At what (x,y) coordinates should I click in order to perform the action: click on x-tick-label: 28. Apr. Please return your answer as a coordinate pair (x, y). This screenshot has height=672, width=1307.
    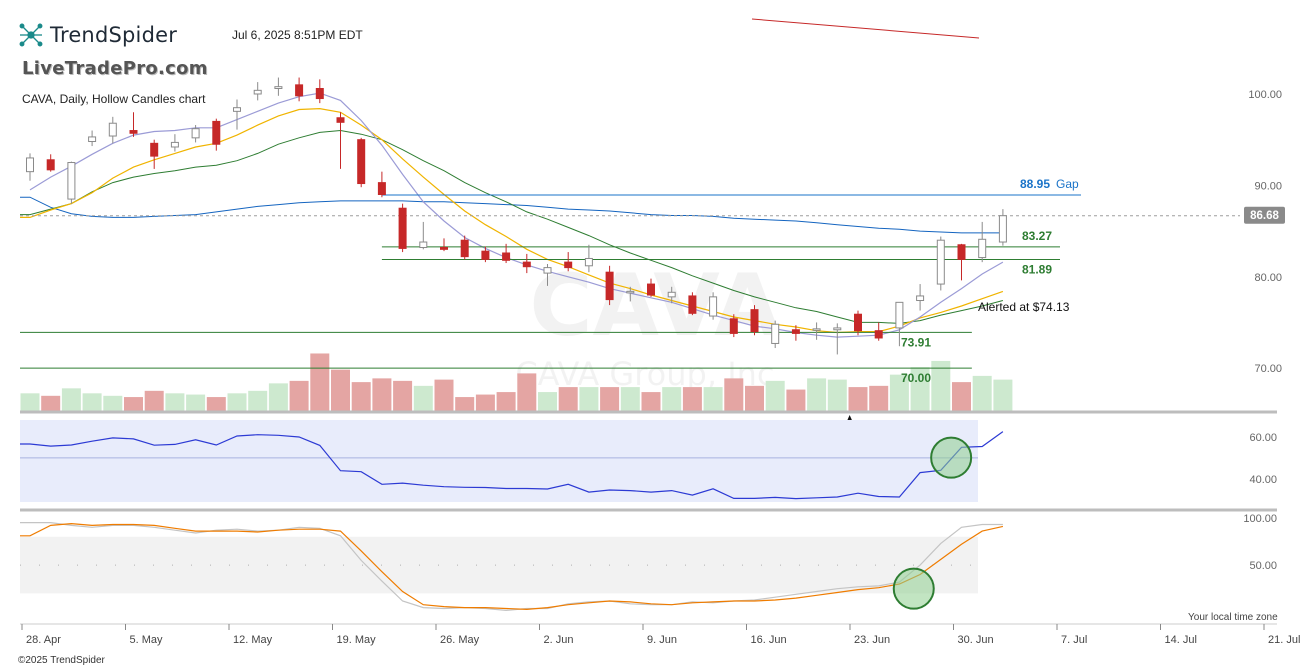
    Looking at the image, I should click on (43, 640).